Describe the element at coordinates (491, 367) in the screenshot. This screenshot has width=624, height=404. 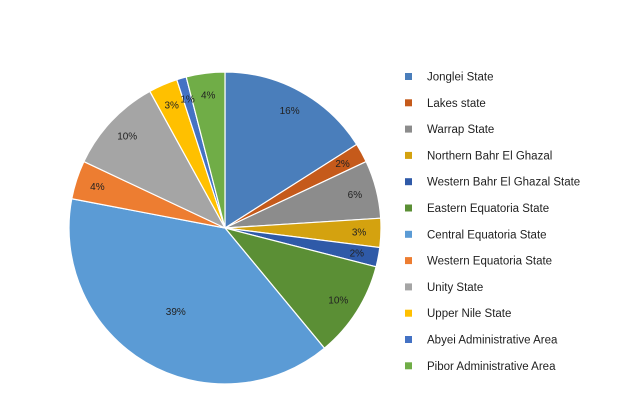
I see `legend-label: Pibor Administrative Area` at that location.